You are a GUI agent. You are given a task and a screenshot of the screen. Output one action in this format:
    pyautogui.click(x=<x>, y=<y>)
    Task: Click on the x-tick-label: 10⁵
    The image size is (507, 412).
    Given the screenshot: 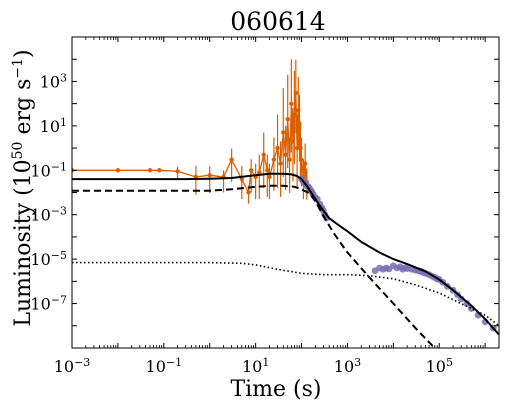 What is the action you would take?
    pyautogui.click(x=439, y=366)
    